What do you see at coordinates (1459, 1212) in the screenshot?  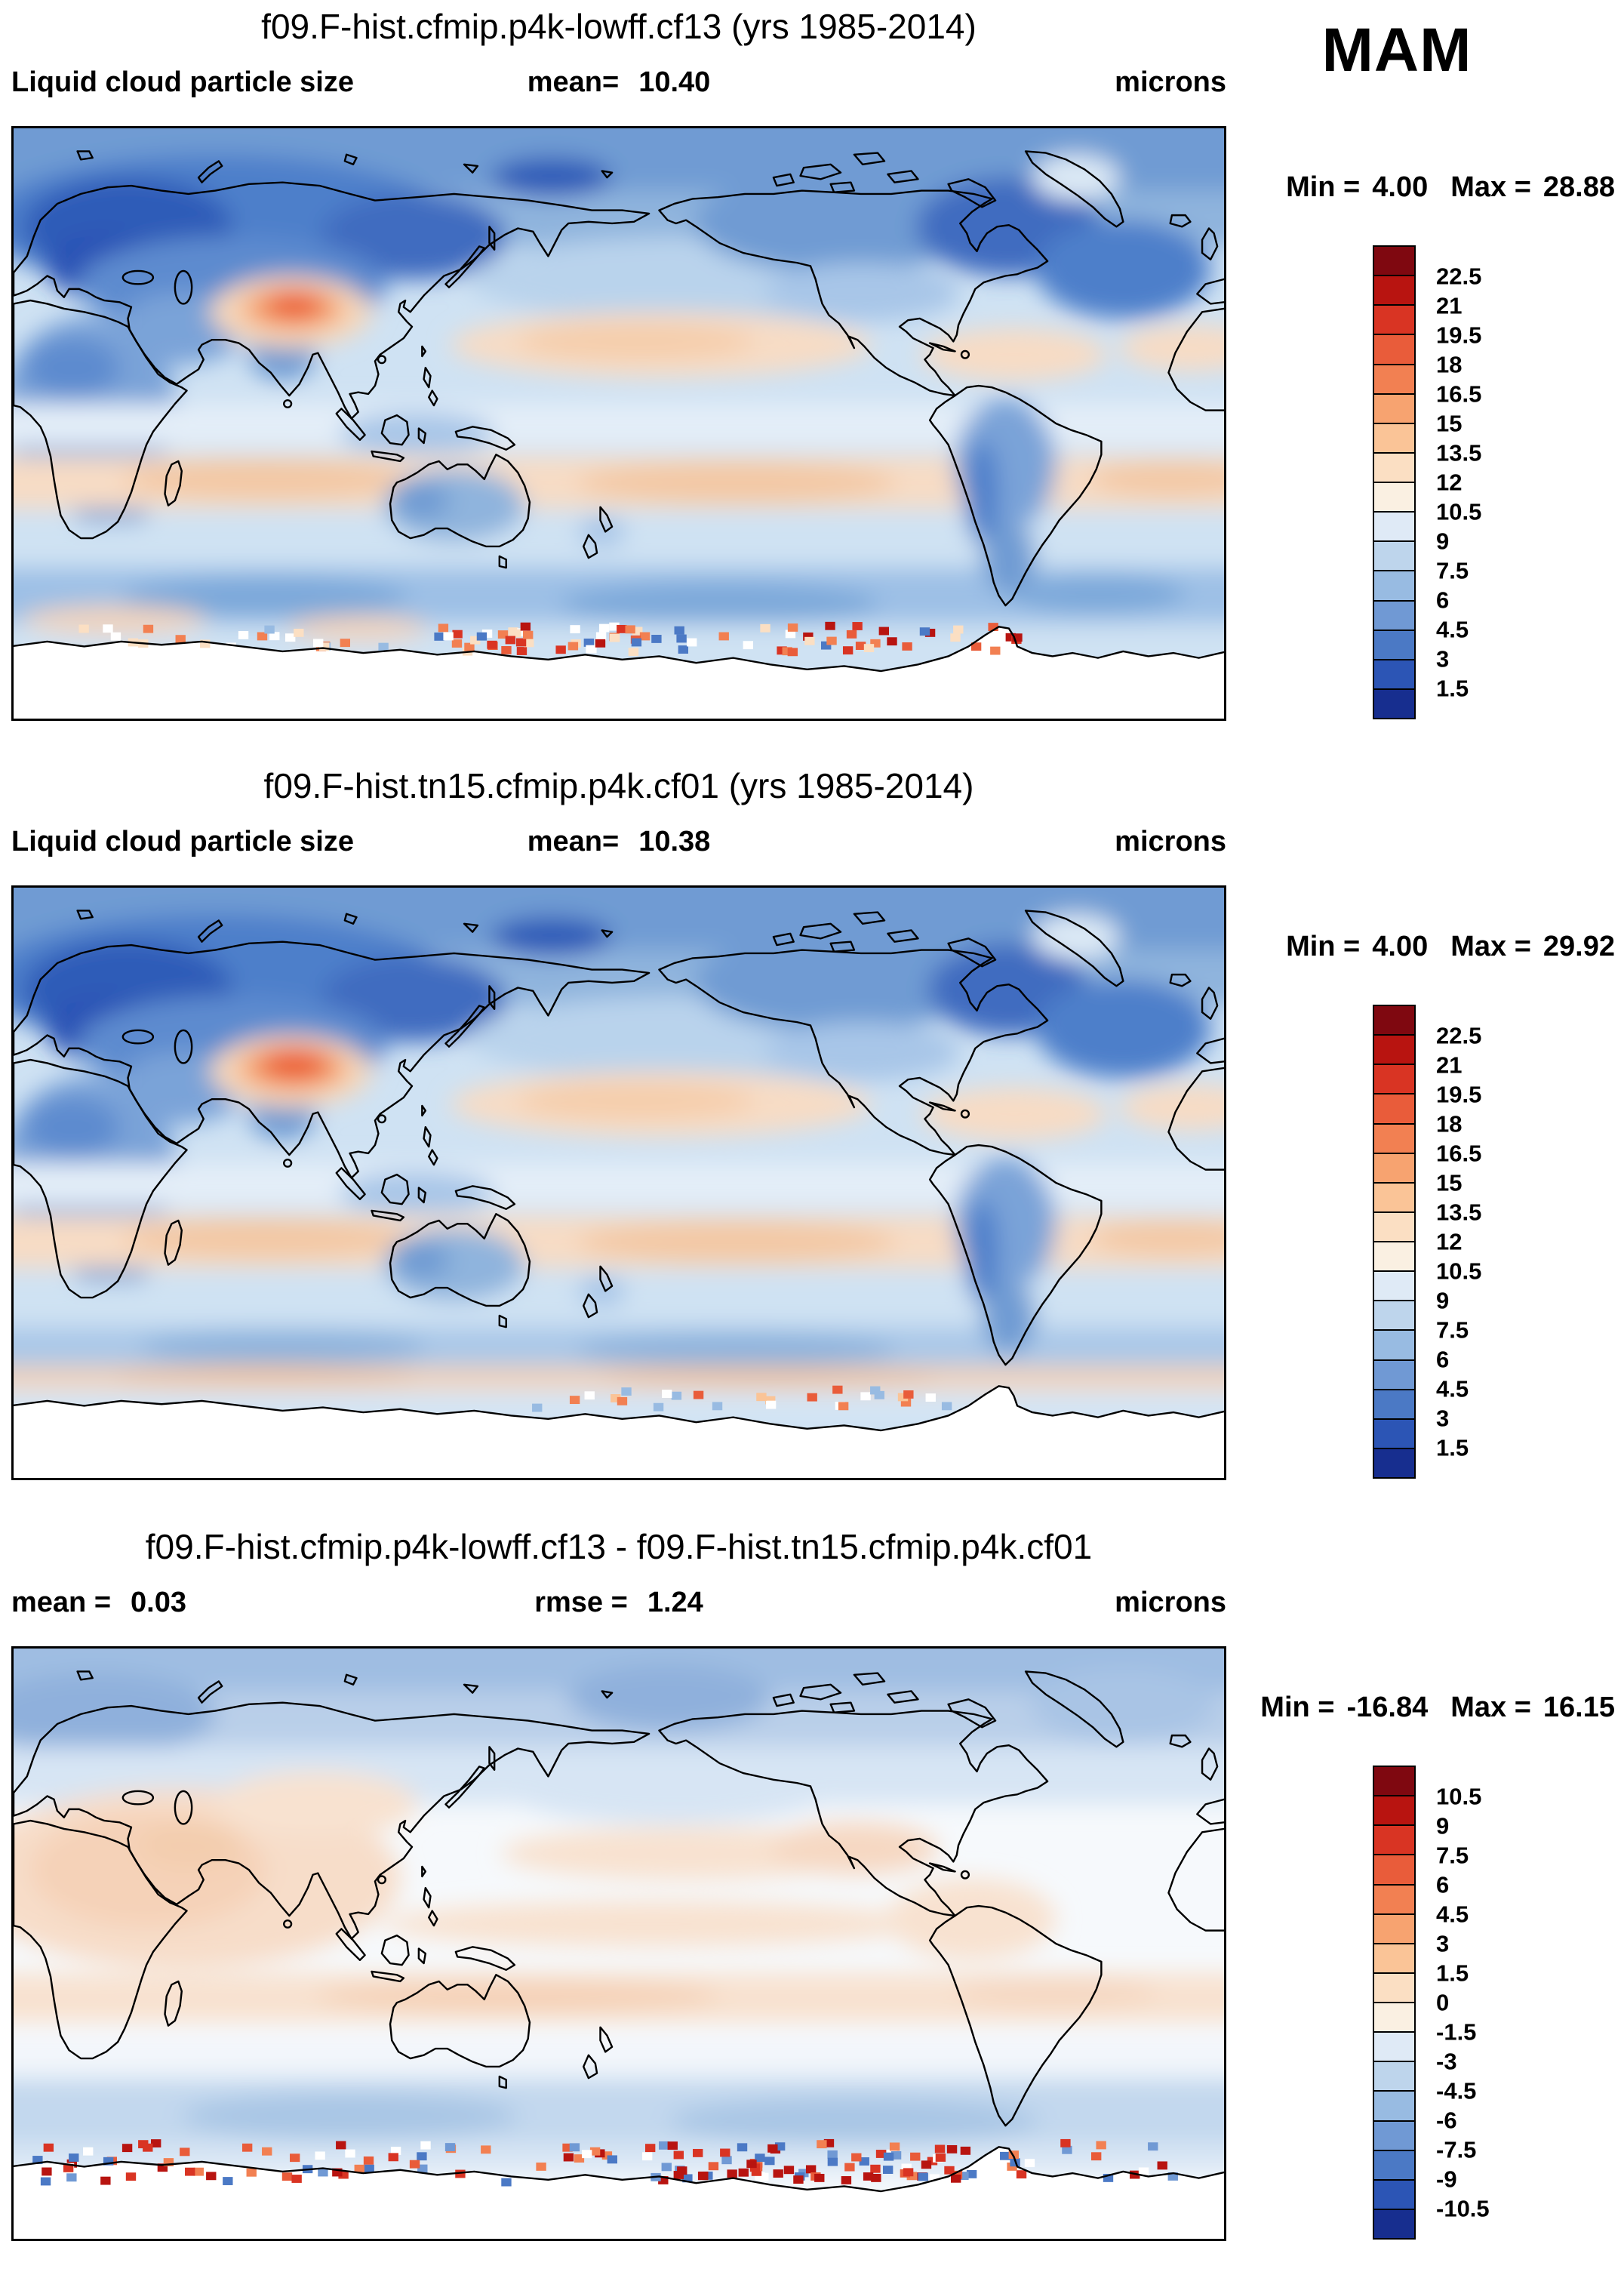 I see `colorbar-tick-label: 13.5` at bounding box center [1459, 1212].